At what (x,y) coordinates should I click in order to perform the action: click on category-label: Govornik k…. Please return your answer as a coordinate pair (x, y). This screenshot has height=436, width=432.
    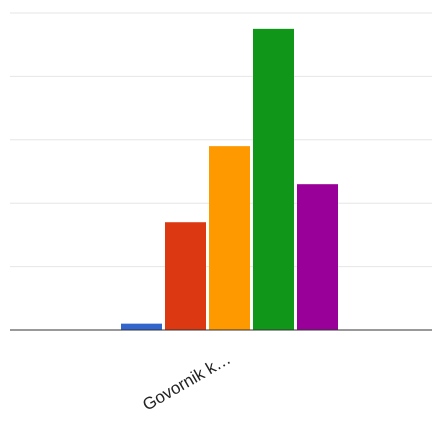
    Looking at the image, I should click on (186, 382).